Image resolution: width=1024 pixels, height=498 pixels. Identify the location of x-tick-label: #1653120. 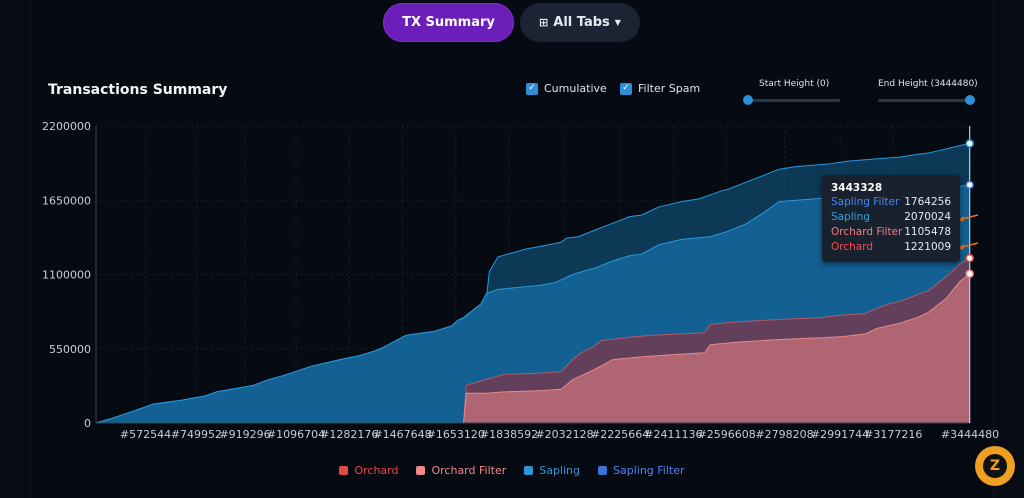
(456, 434).